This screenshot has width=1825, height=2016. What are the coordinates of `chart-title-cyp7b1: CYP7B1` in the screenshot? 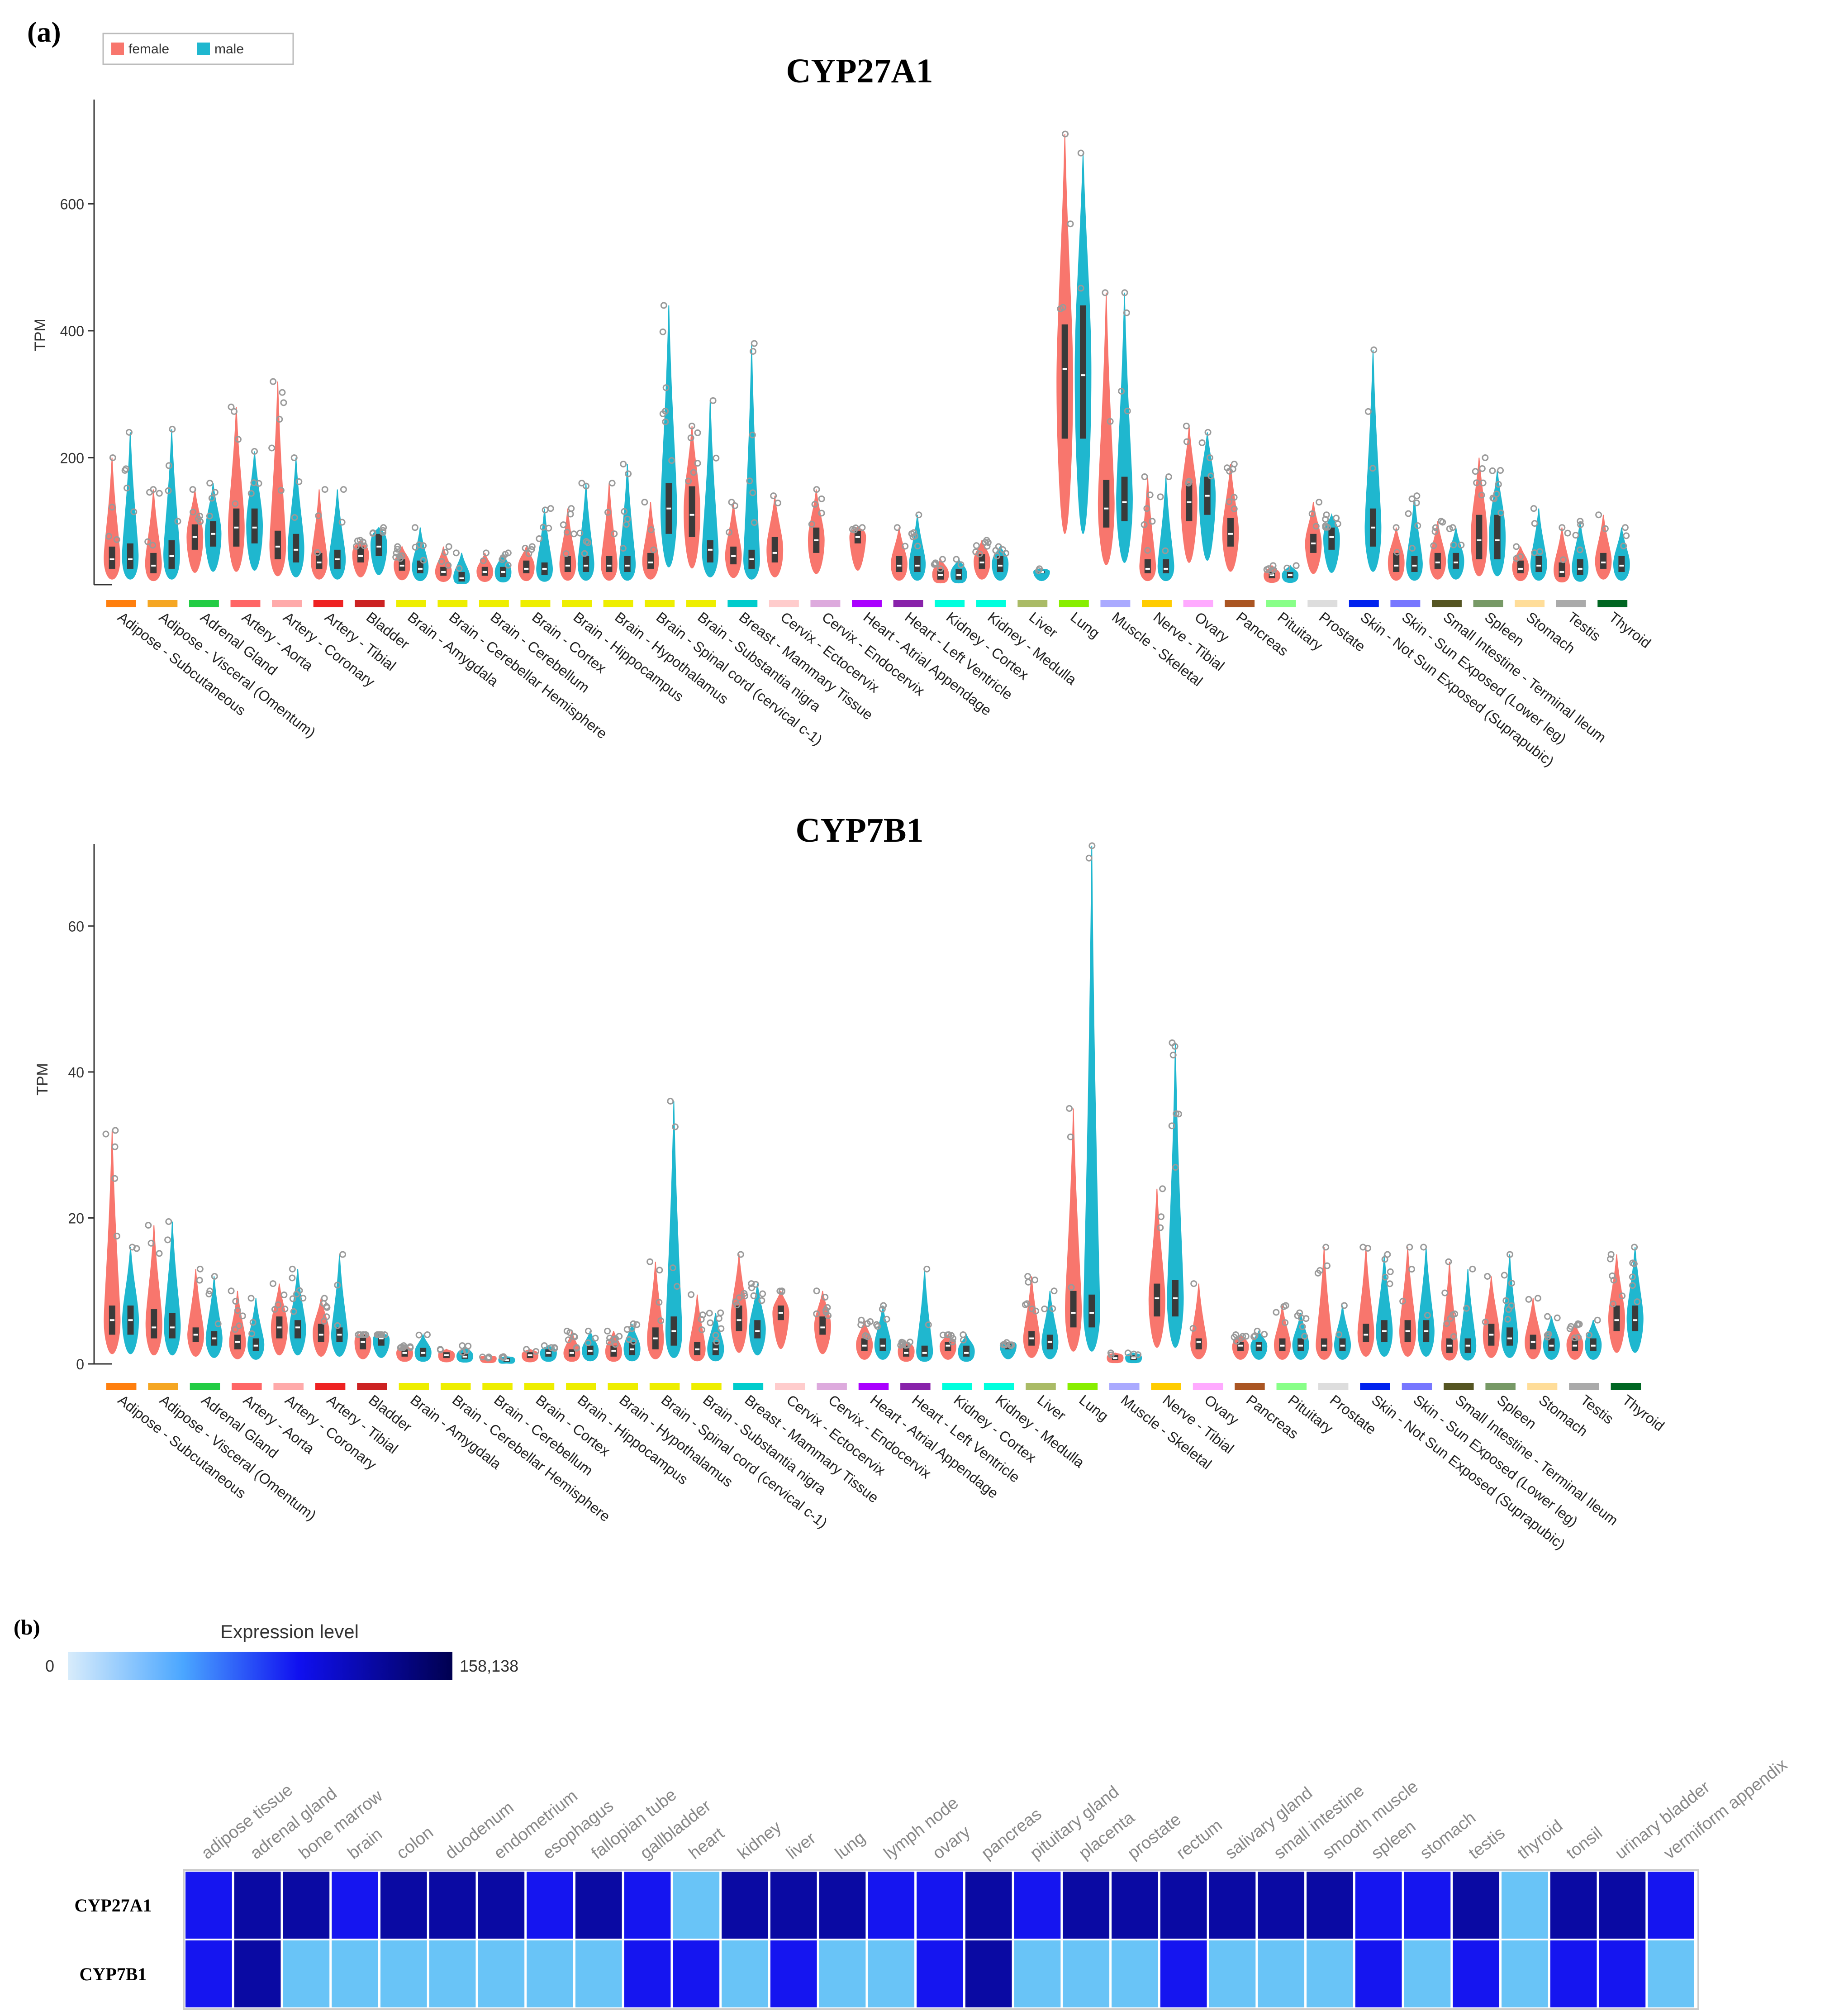 It's located at (860, 830).